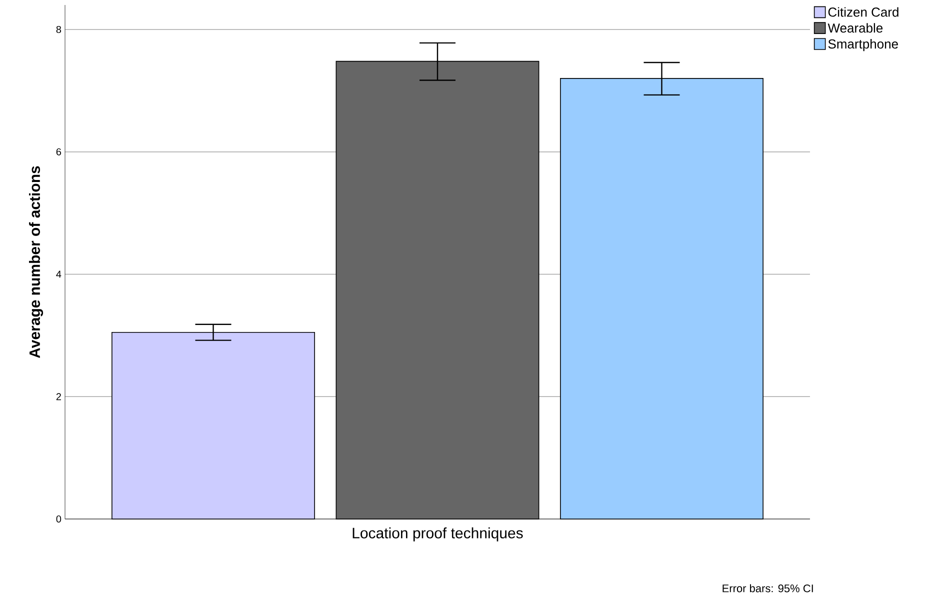 This screenshot has width=930, height=608. What do you see at coordinates (855, 28) in the screenshot?
I see `legend-label: Wearable` at bounding box center [855, 28].